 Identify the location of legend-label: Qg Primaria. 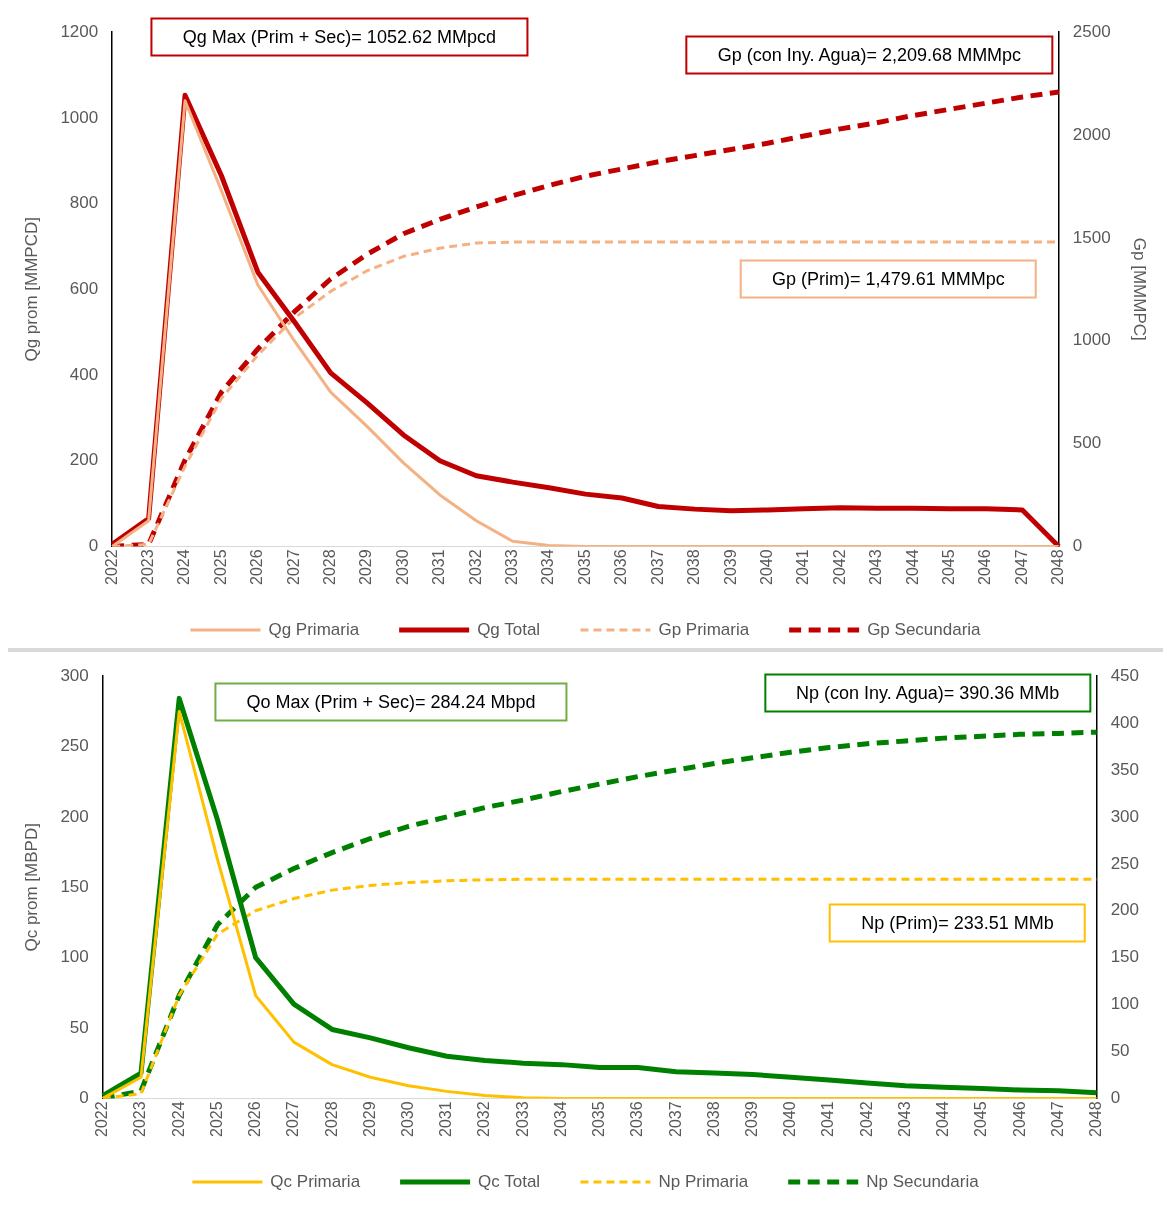
(314, 629).